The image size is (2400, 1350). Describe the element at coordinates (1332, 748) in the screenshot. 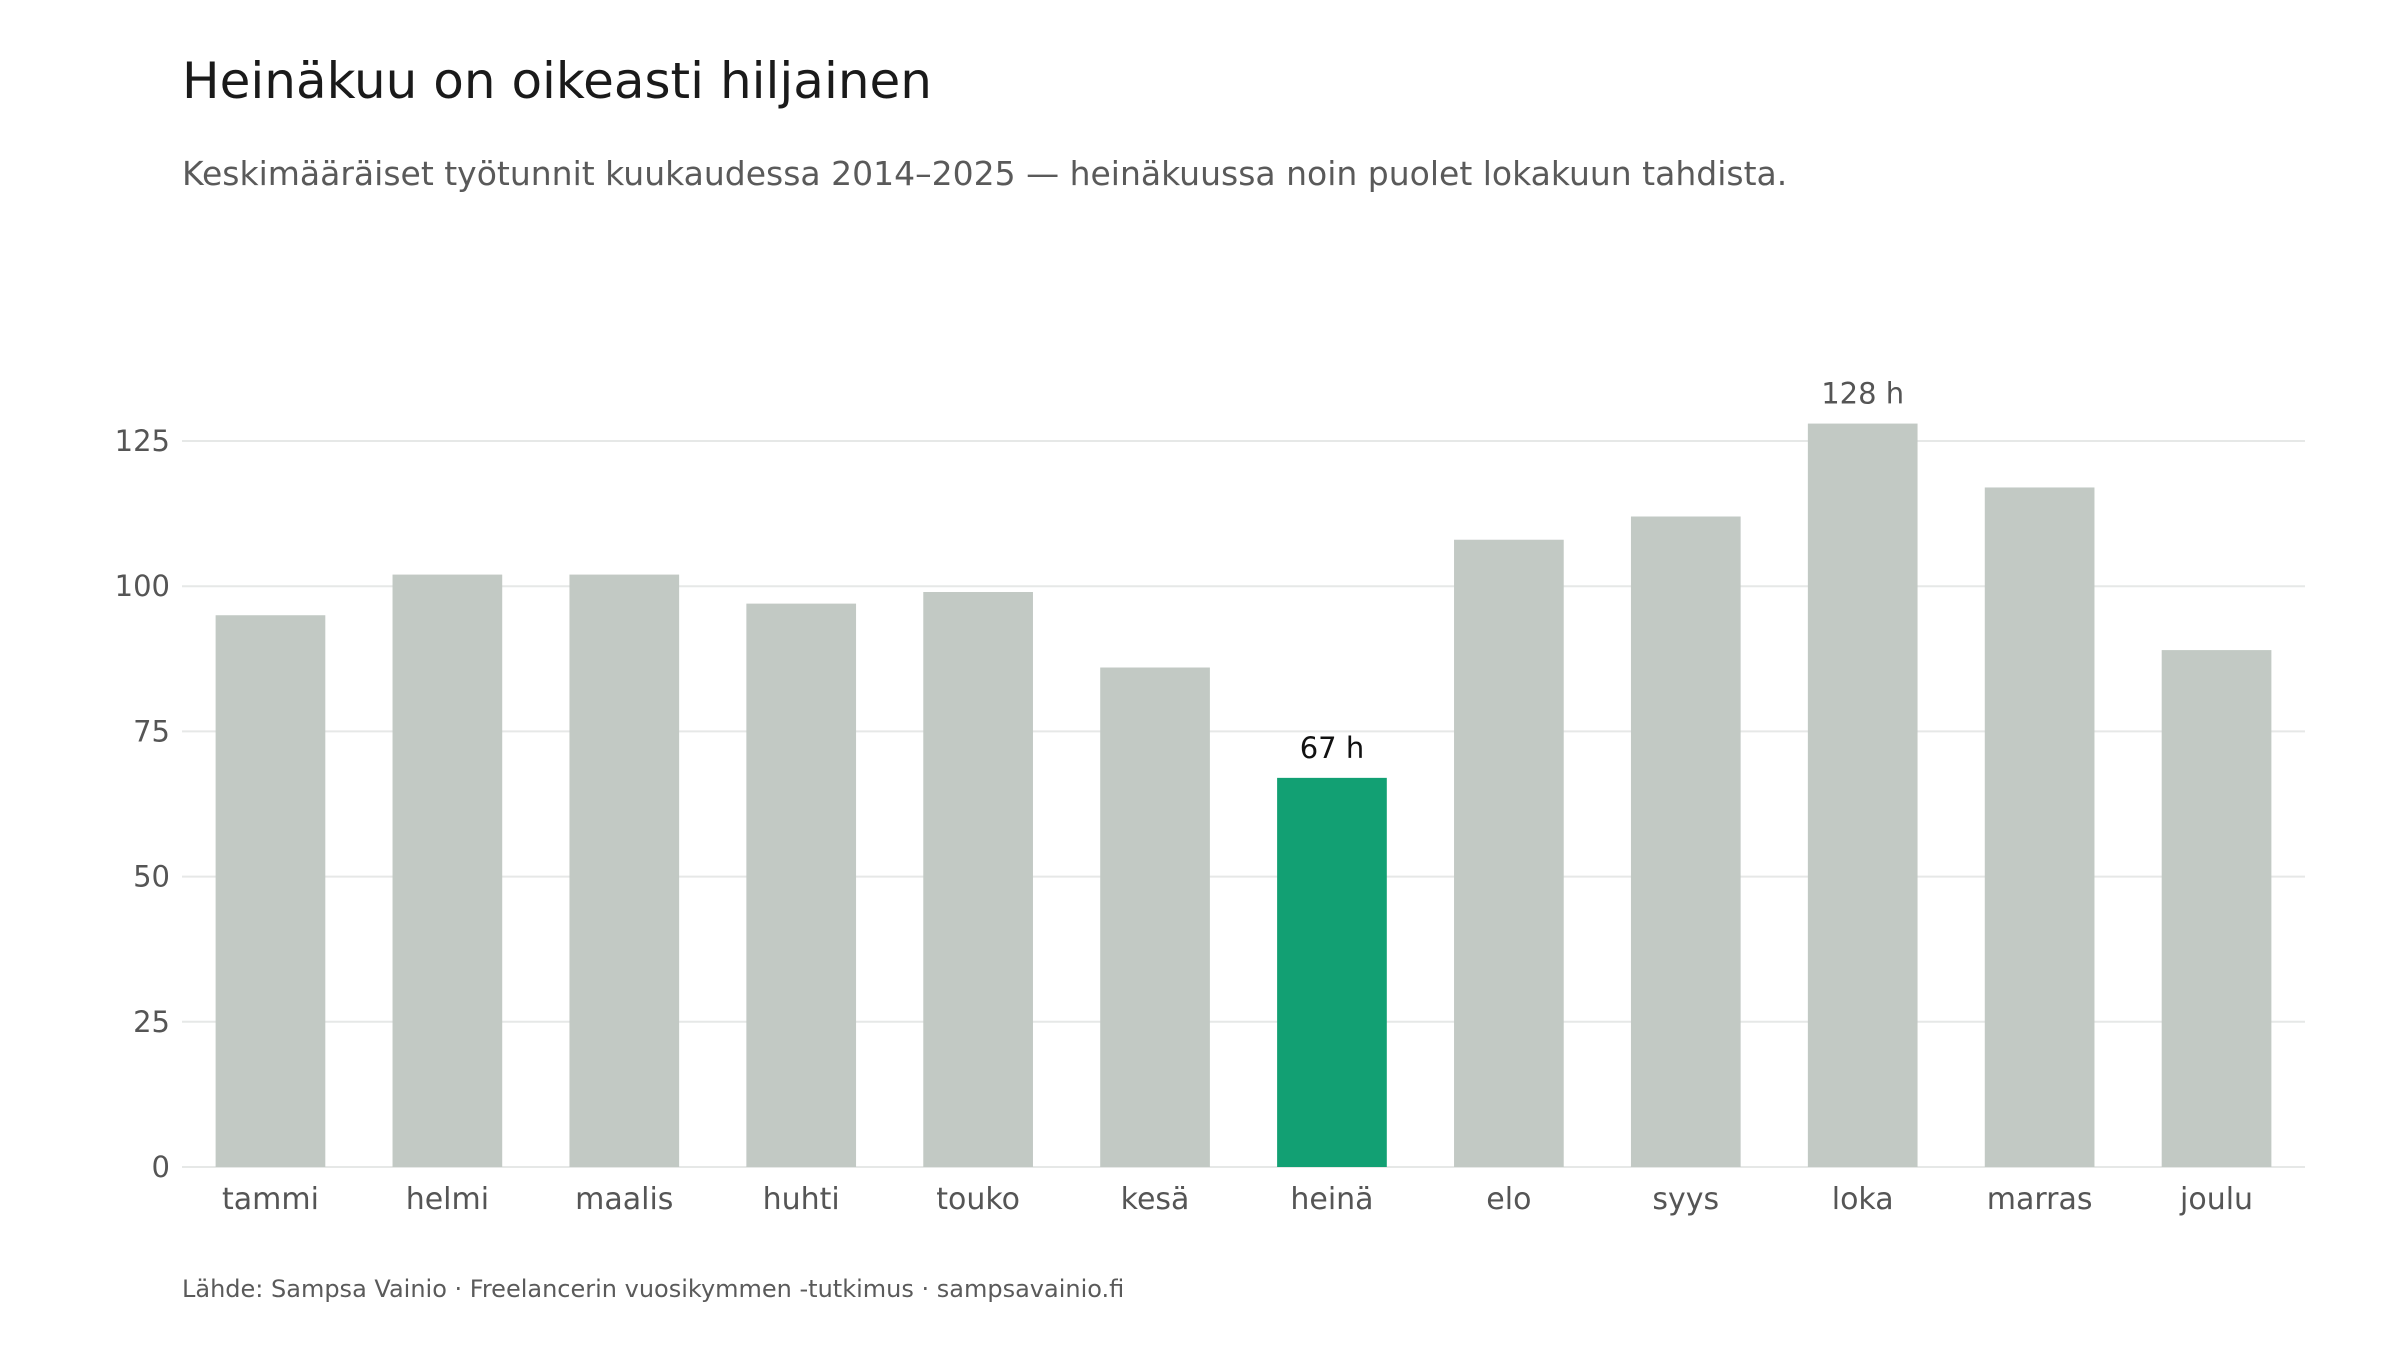

I see `data-label-heinä: 67 h` at that location.